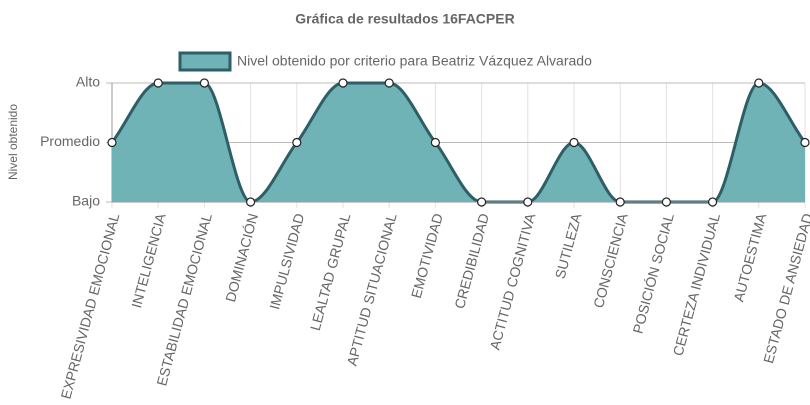 Image resolution: width=810 pixels, height=405 pixels. I want to click on x-tick-label: ACTITUD COGNITIVA, so click(512, 281).